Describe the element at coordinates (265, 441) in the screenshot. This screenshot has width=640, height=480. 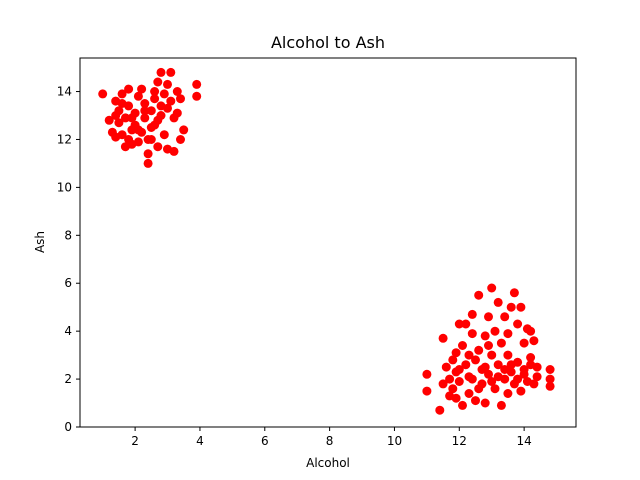
I see `x-tick-label: 6` at that location.